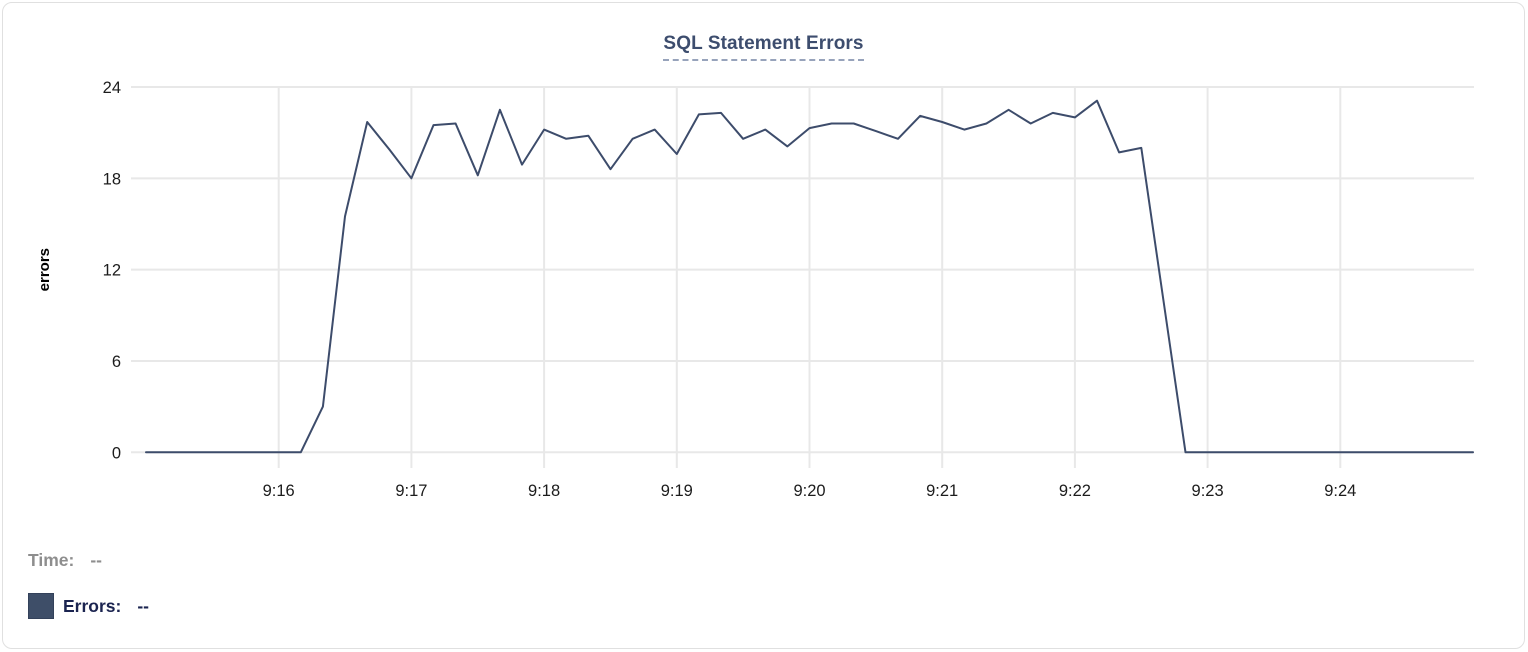 This screenshot has height=652, width=1528. I want to click on chart-title: SQL Statement Errors, so click(763, 47).